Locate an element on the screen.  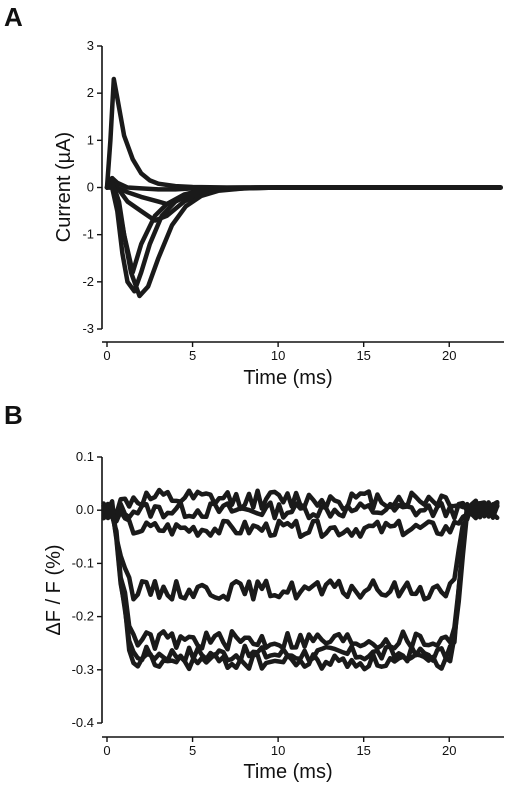
y-tick-label: -0.2 is located at coordinates (83, 616).